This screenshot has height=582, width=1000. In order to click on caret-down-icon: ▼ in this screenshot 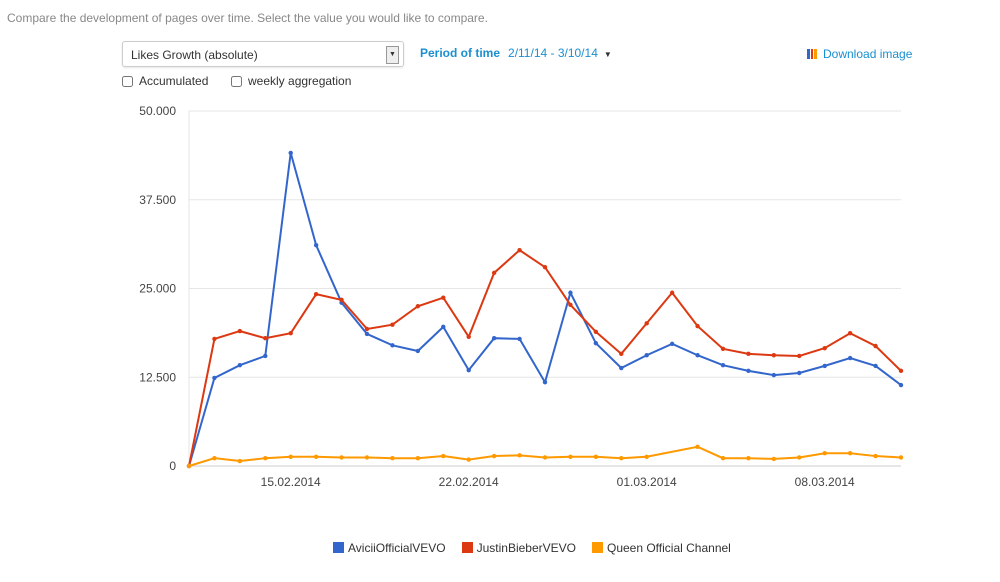, I will do `click(607, 54)`.